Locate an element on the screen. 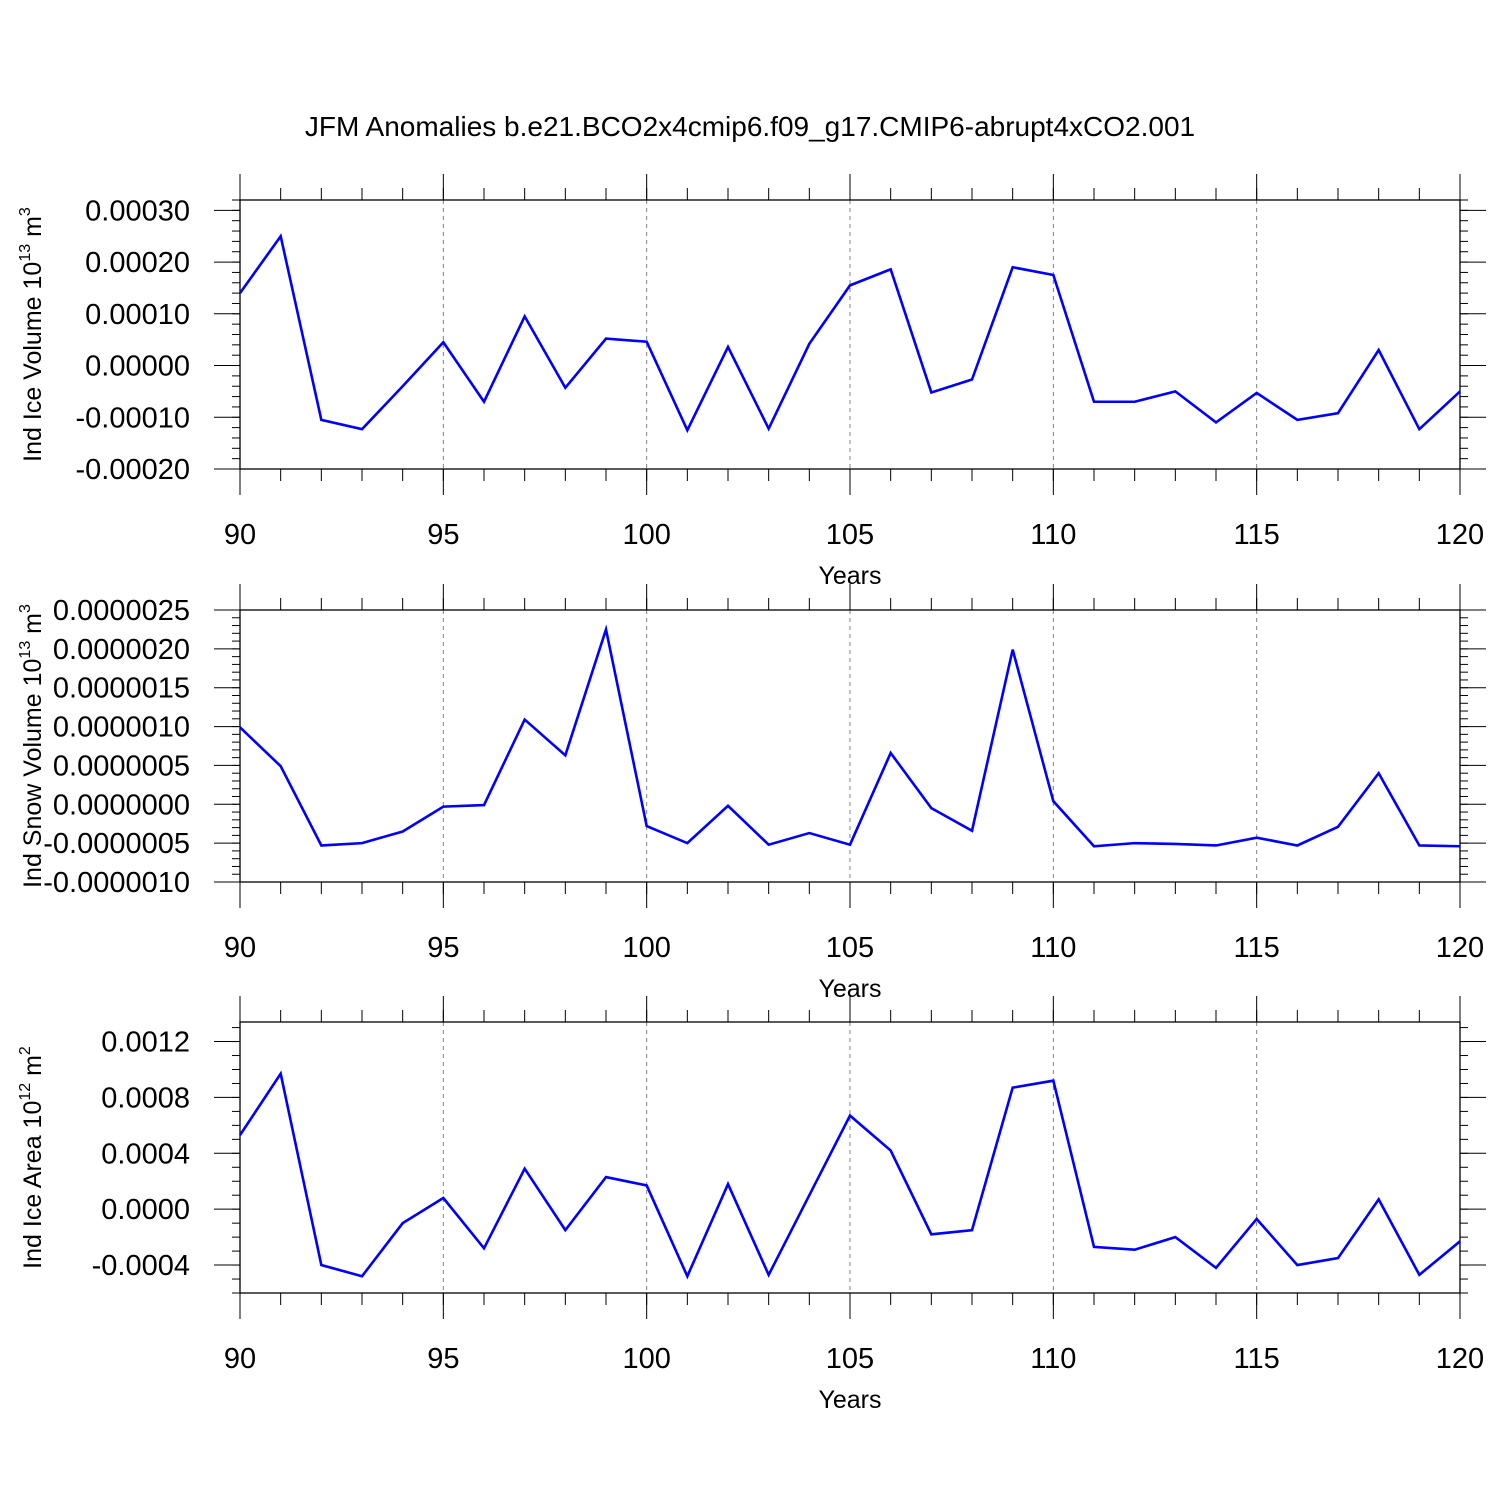 The height and width of the screenshot is (1500, 1500). y-tick-label: 0.00000 is located at coordinates (137, 367).